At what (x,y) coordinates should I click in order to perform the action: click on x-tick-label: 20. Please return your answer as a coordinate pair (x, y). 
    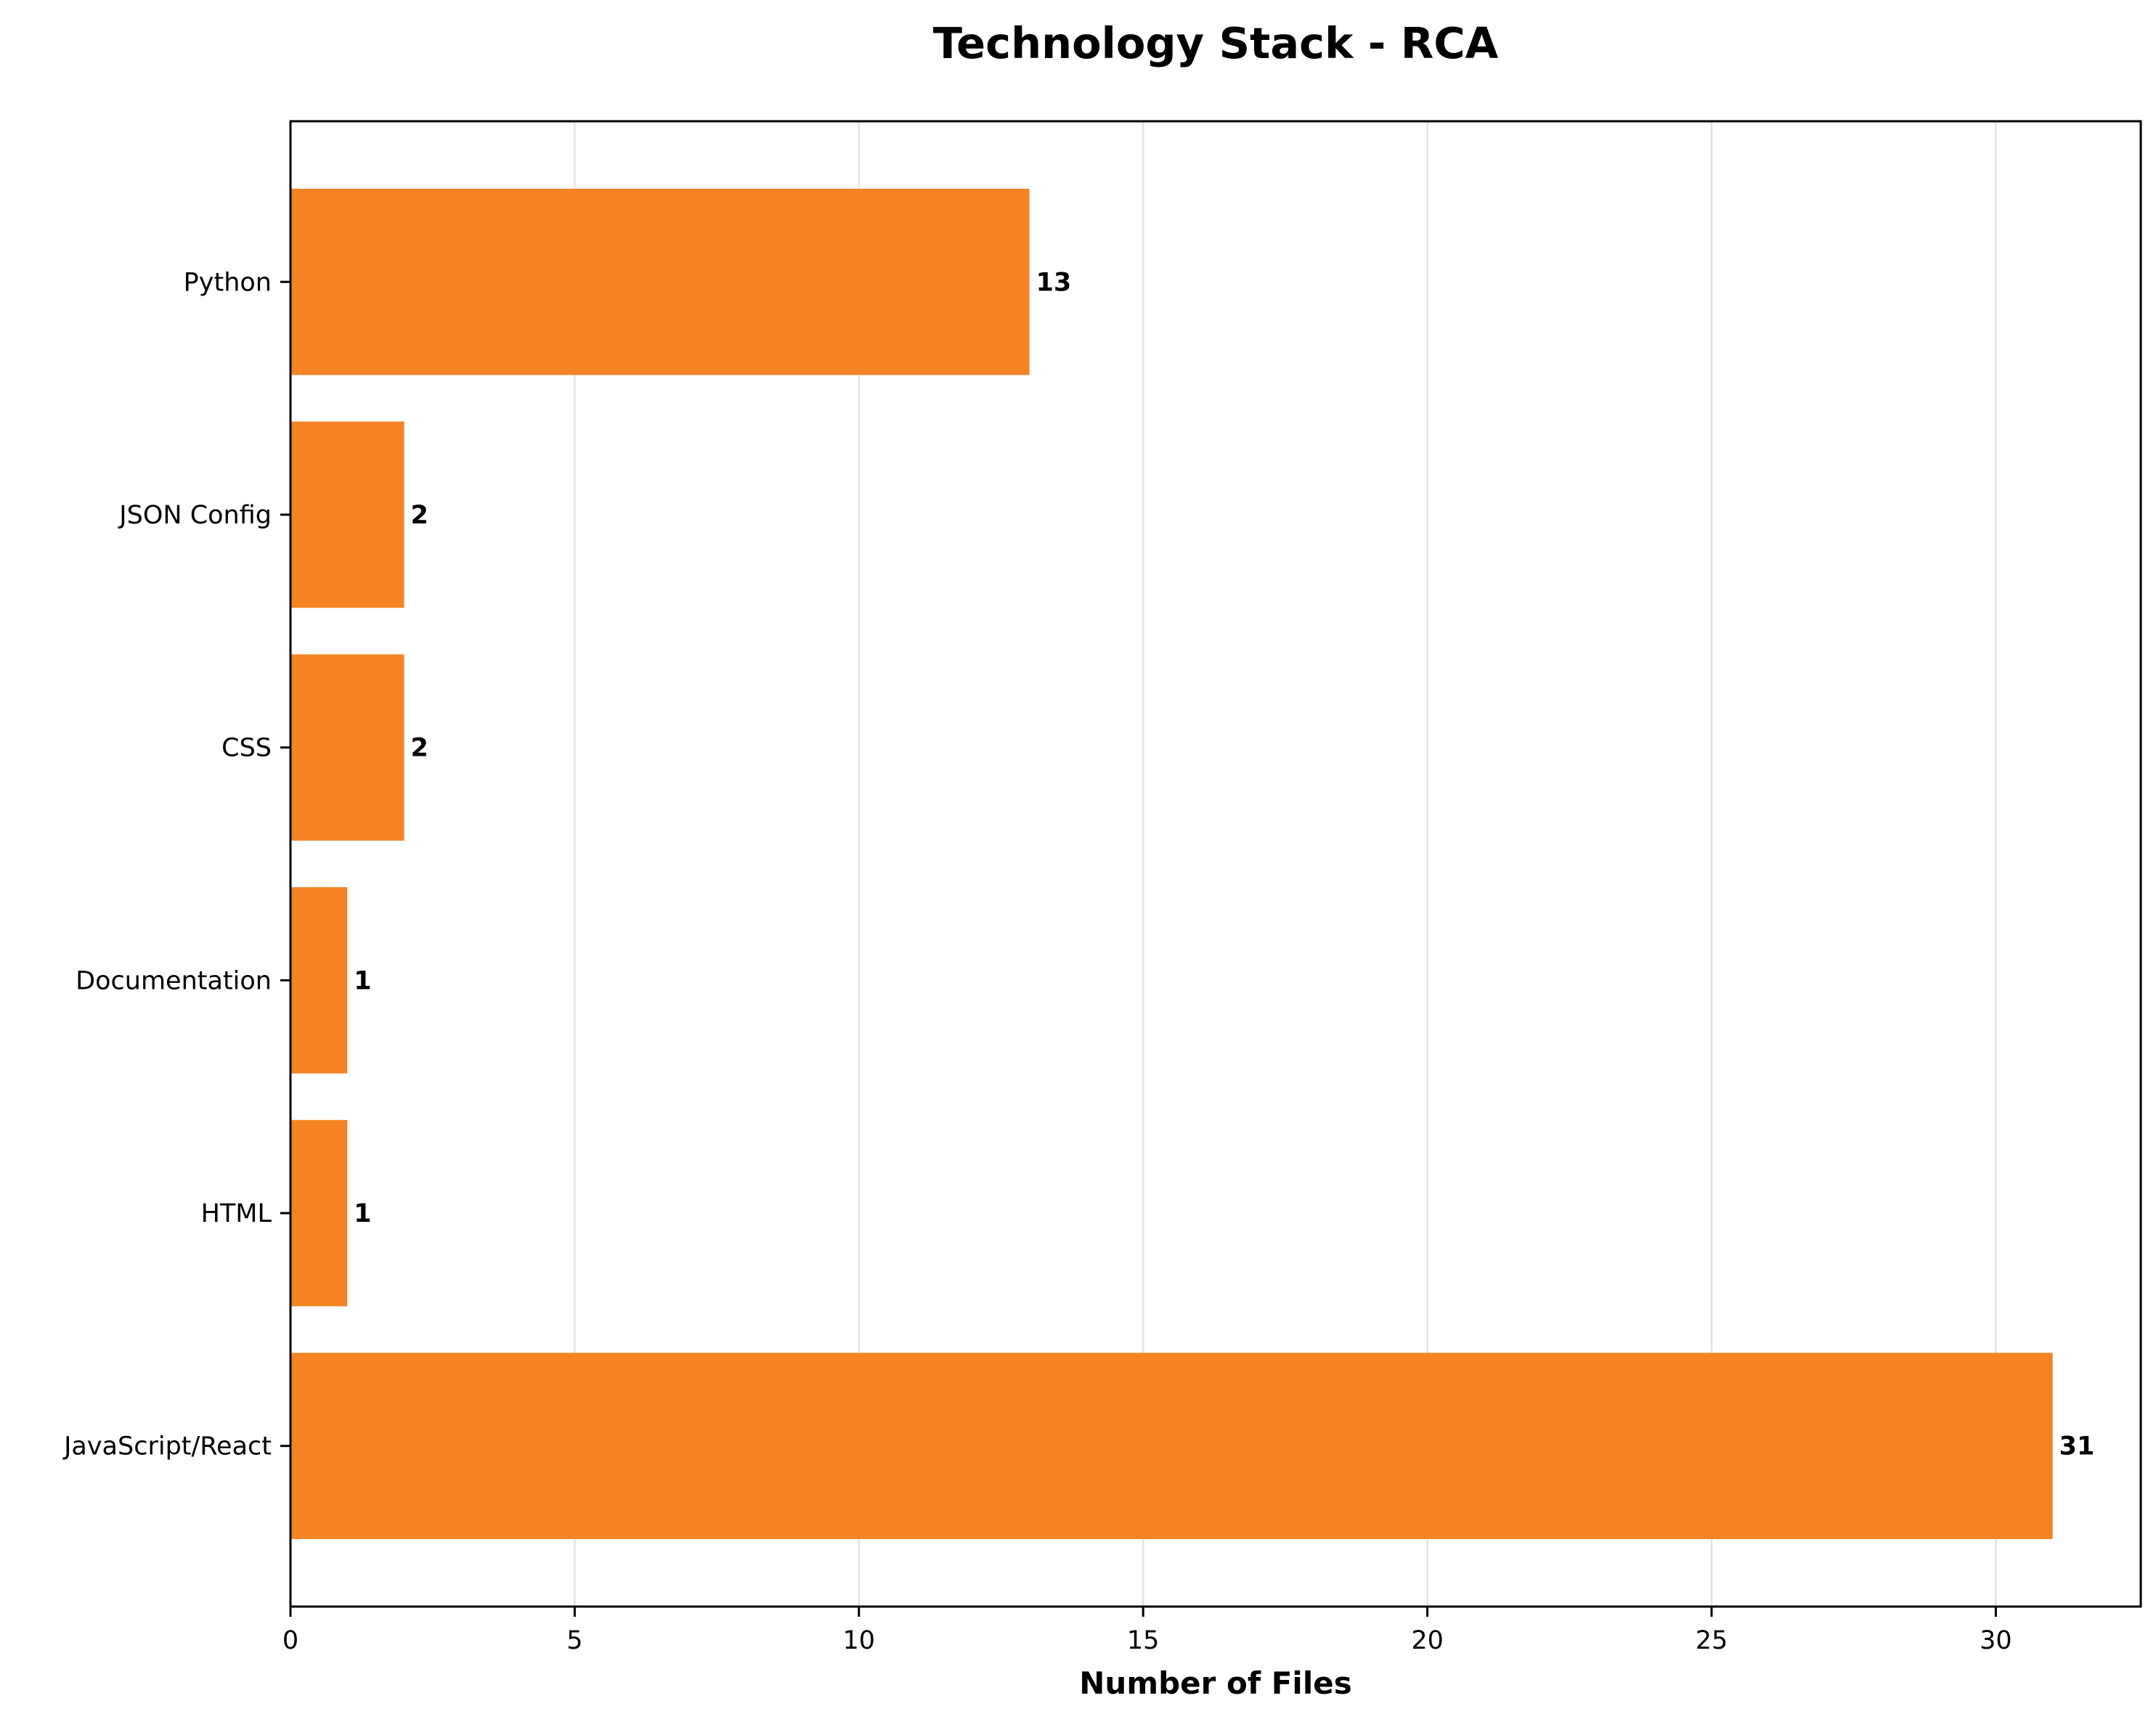
    Looking at the image, I should click on (1427, 1641).